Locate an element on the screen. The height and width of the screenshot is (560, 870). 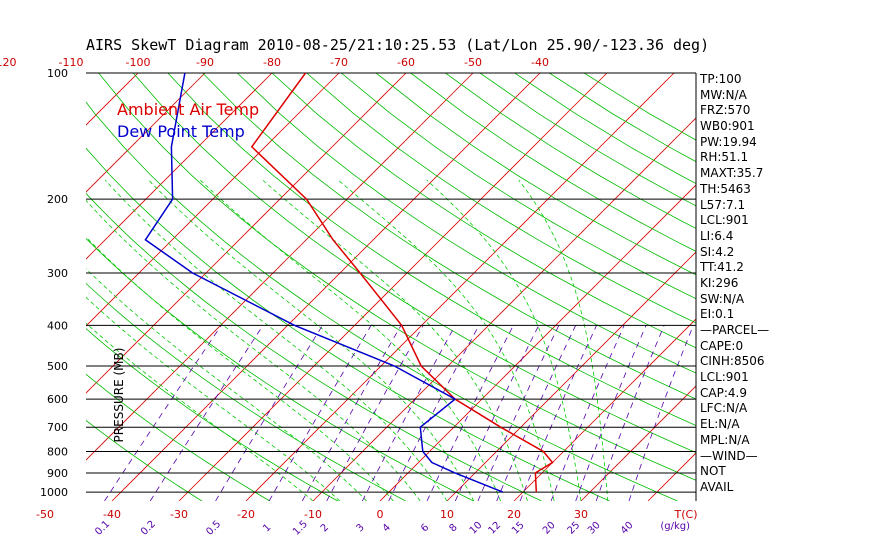
bottom-temp-tick-label: 20 is located at coordinates (514, 514).